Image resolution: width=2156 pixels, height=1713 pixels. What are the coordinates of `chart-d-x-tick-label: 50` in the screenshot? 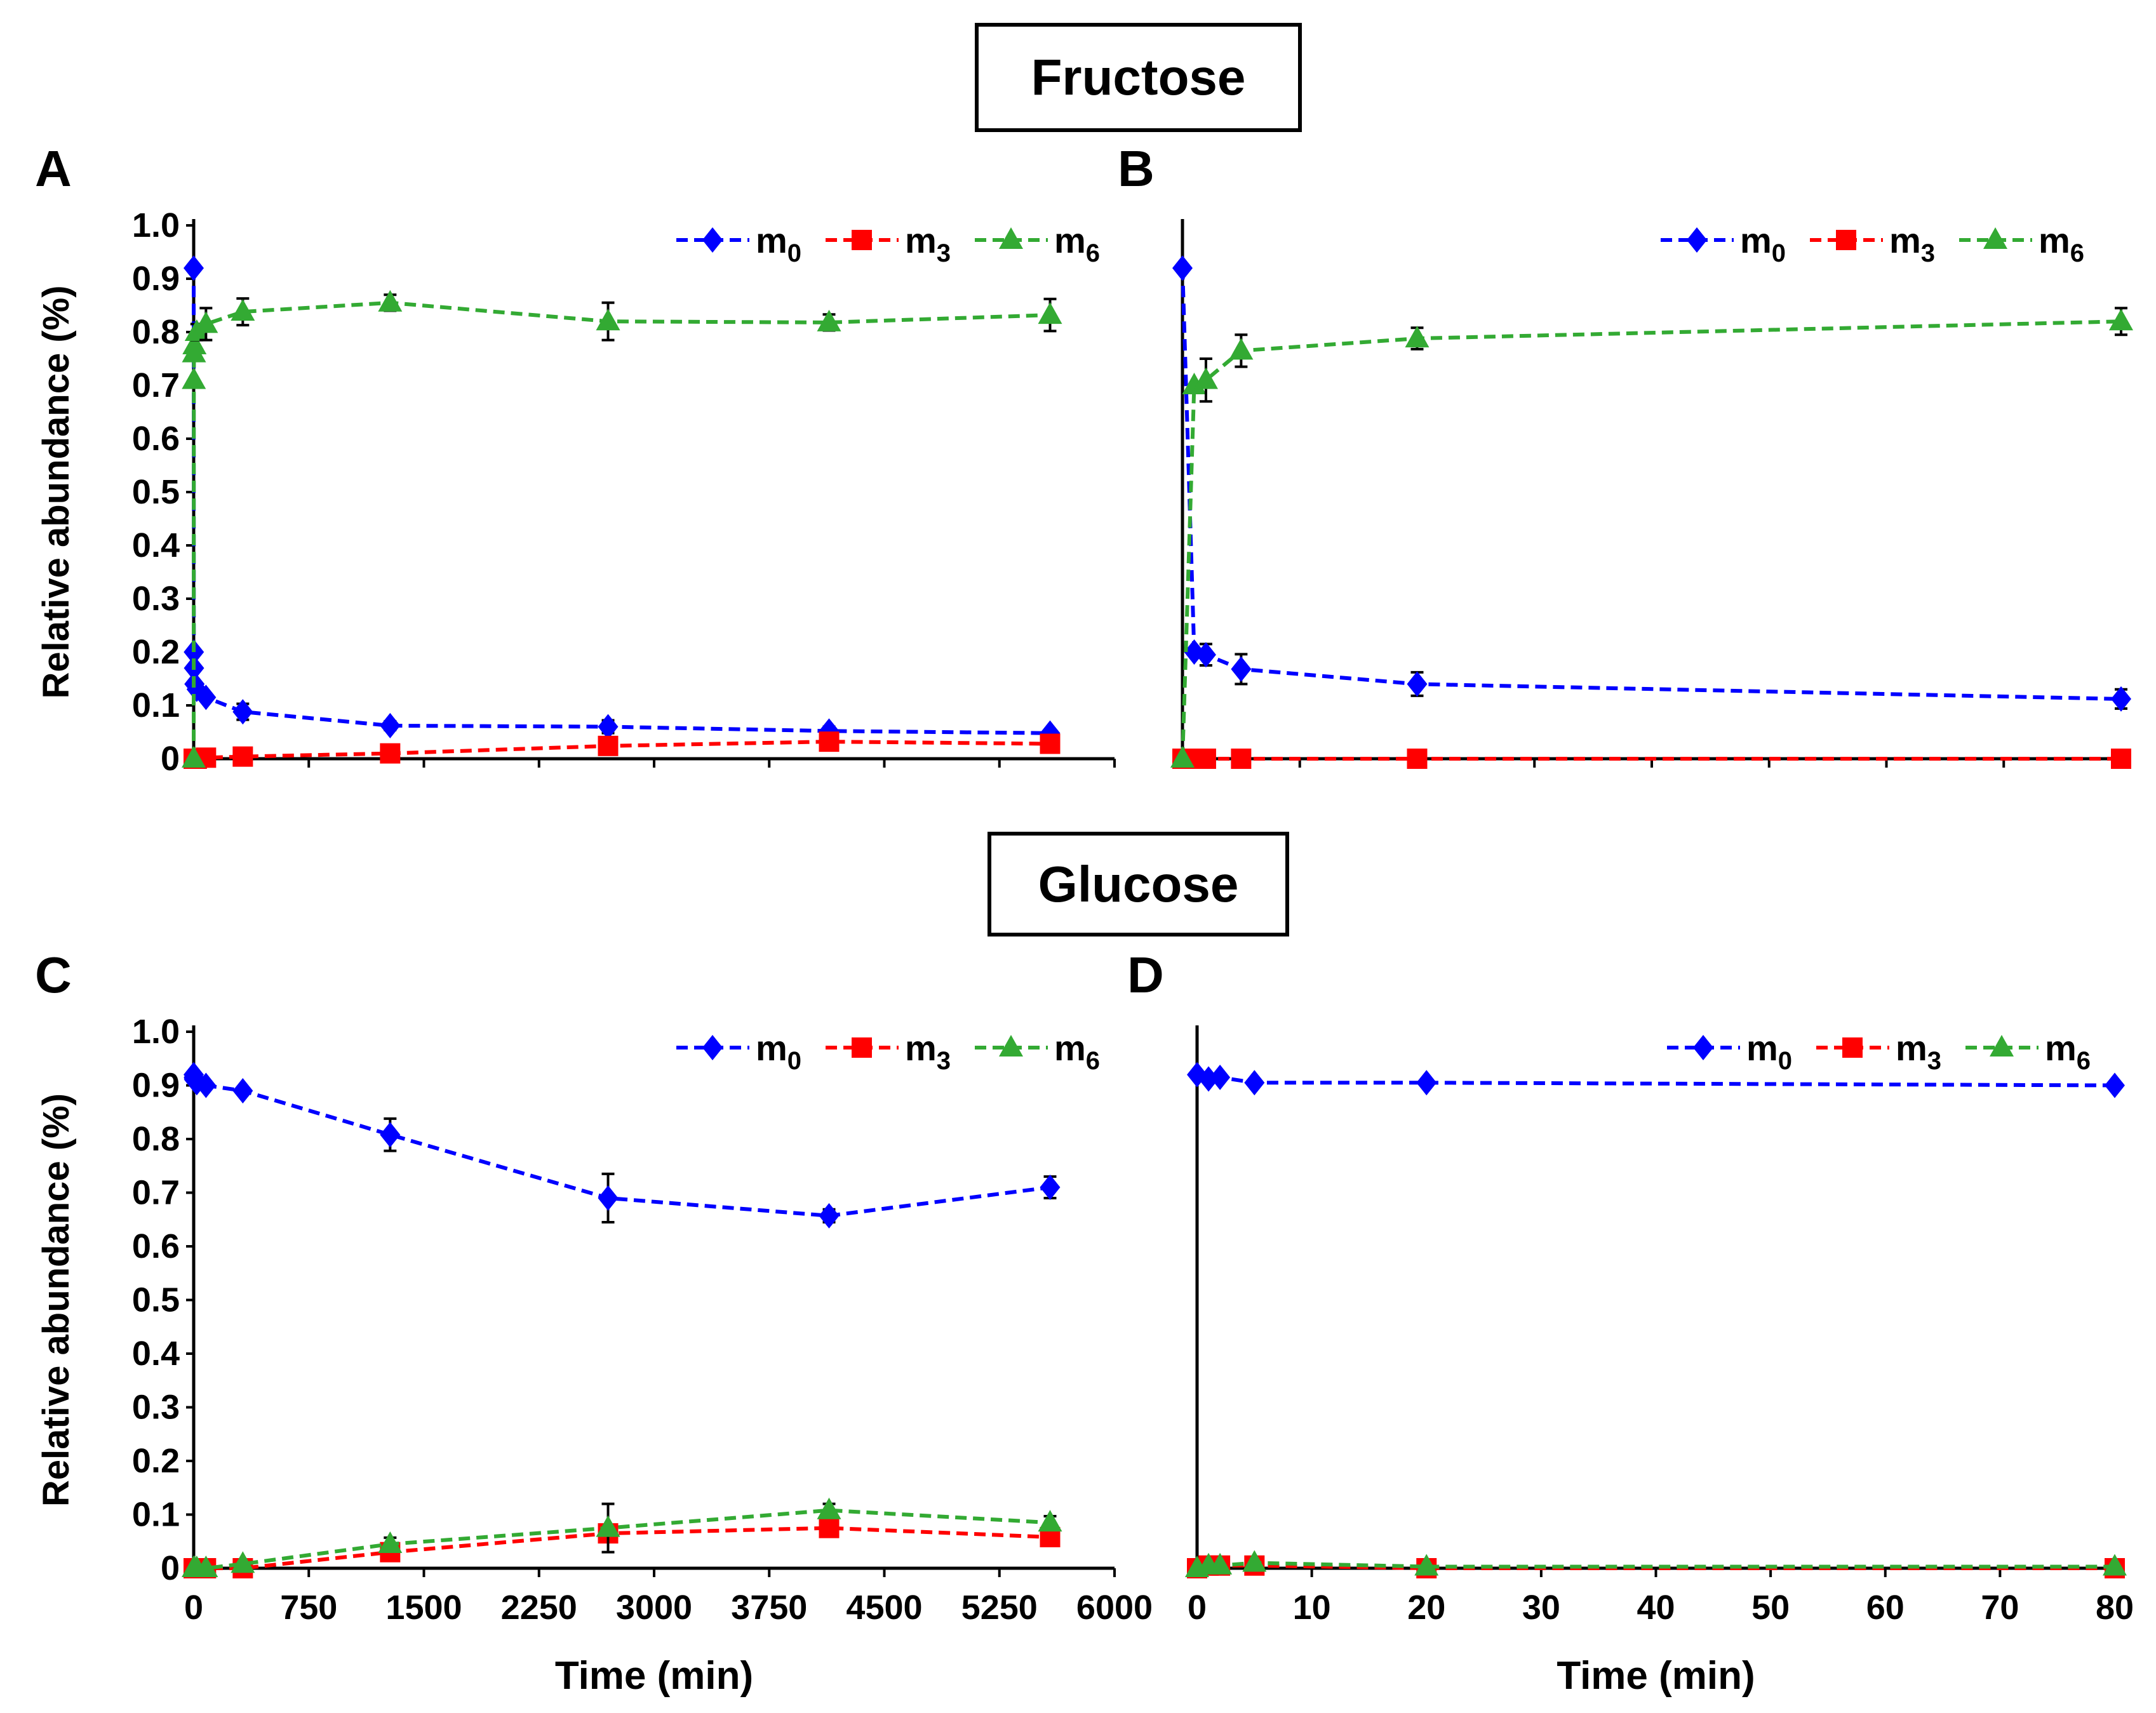 It's located at (1770, 1608).